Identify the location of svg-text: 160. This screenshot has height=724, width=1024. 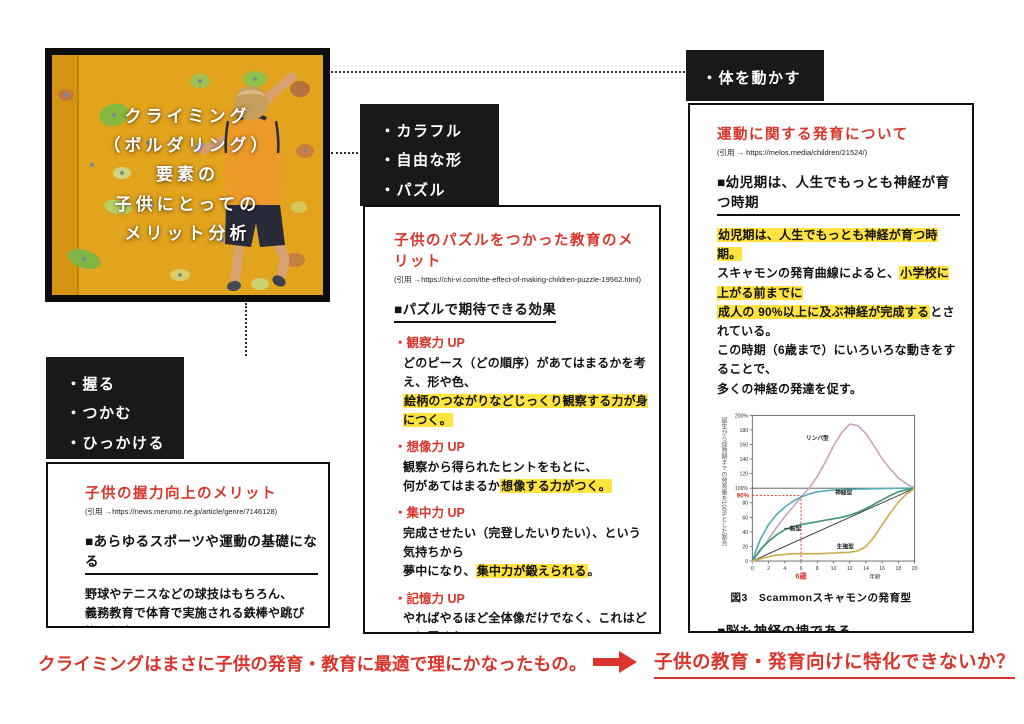
(743, 445).